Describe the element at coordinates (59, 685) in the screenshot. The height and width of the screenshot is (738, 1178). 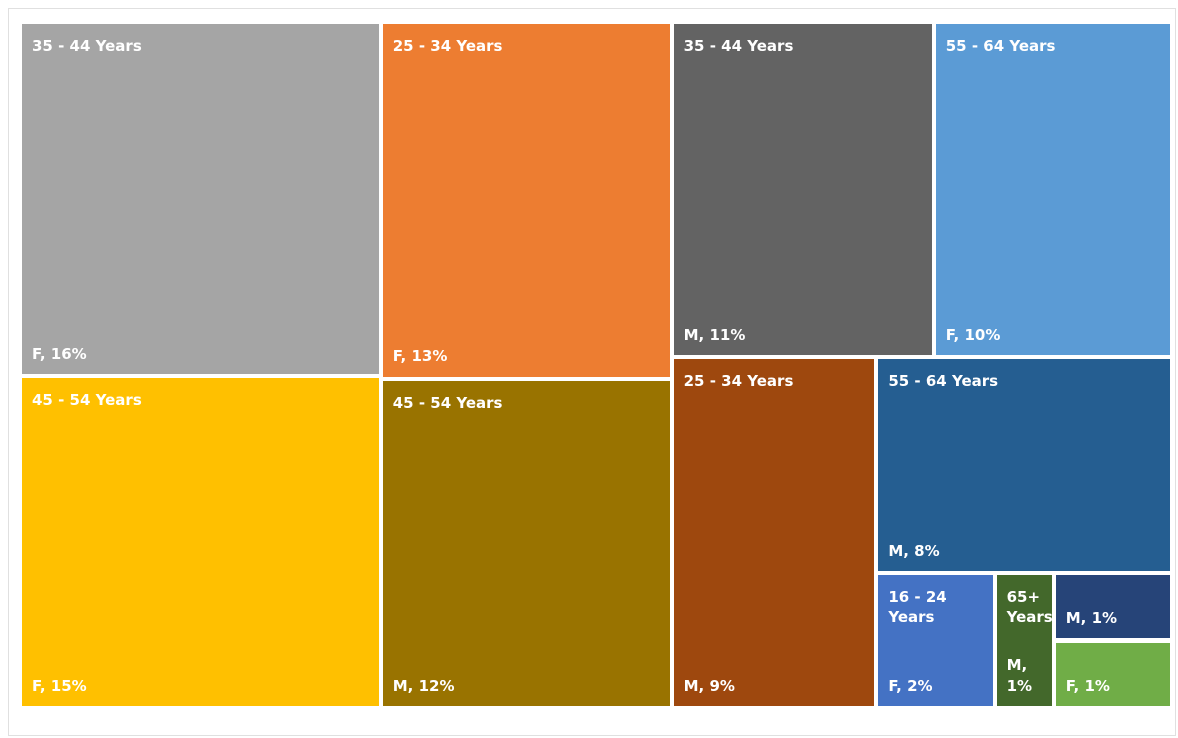
I see `tile-value-label: F, 15%` at that location.